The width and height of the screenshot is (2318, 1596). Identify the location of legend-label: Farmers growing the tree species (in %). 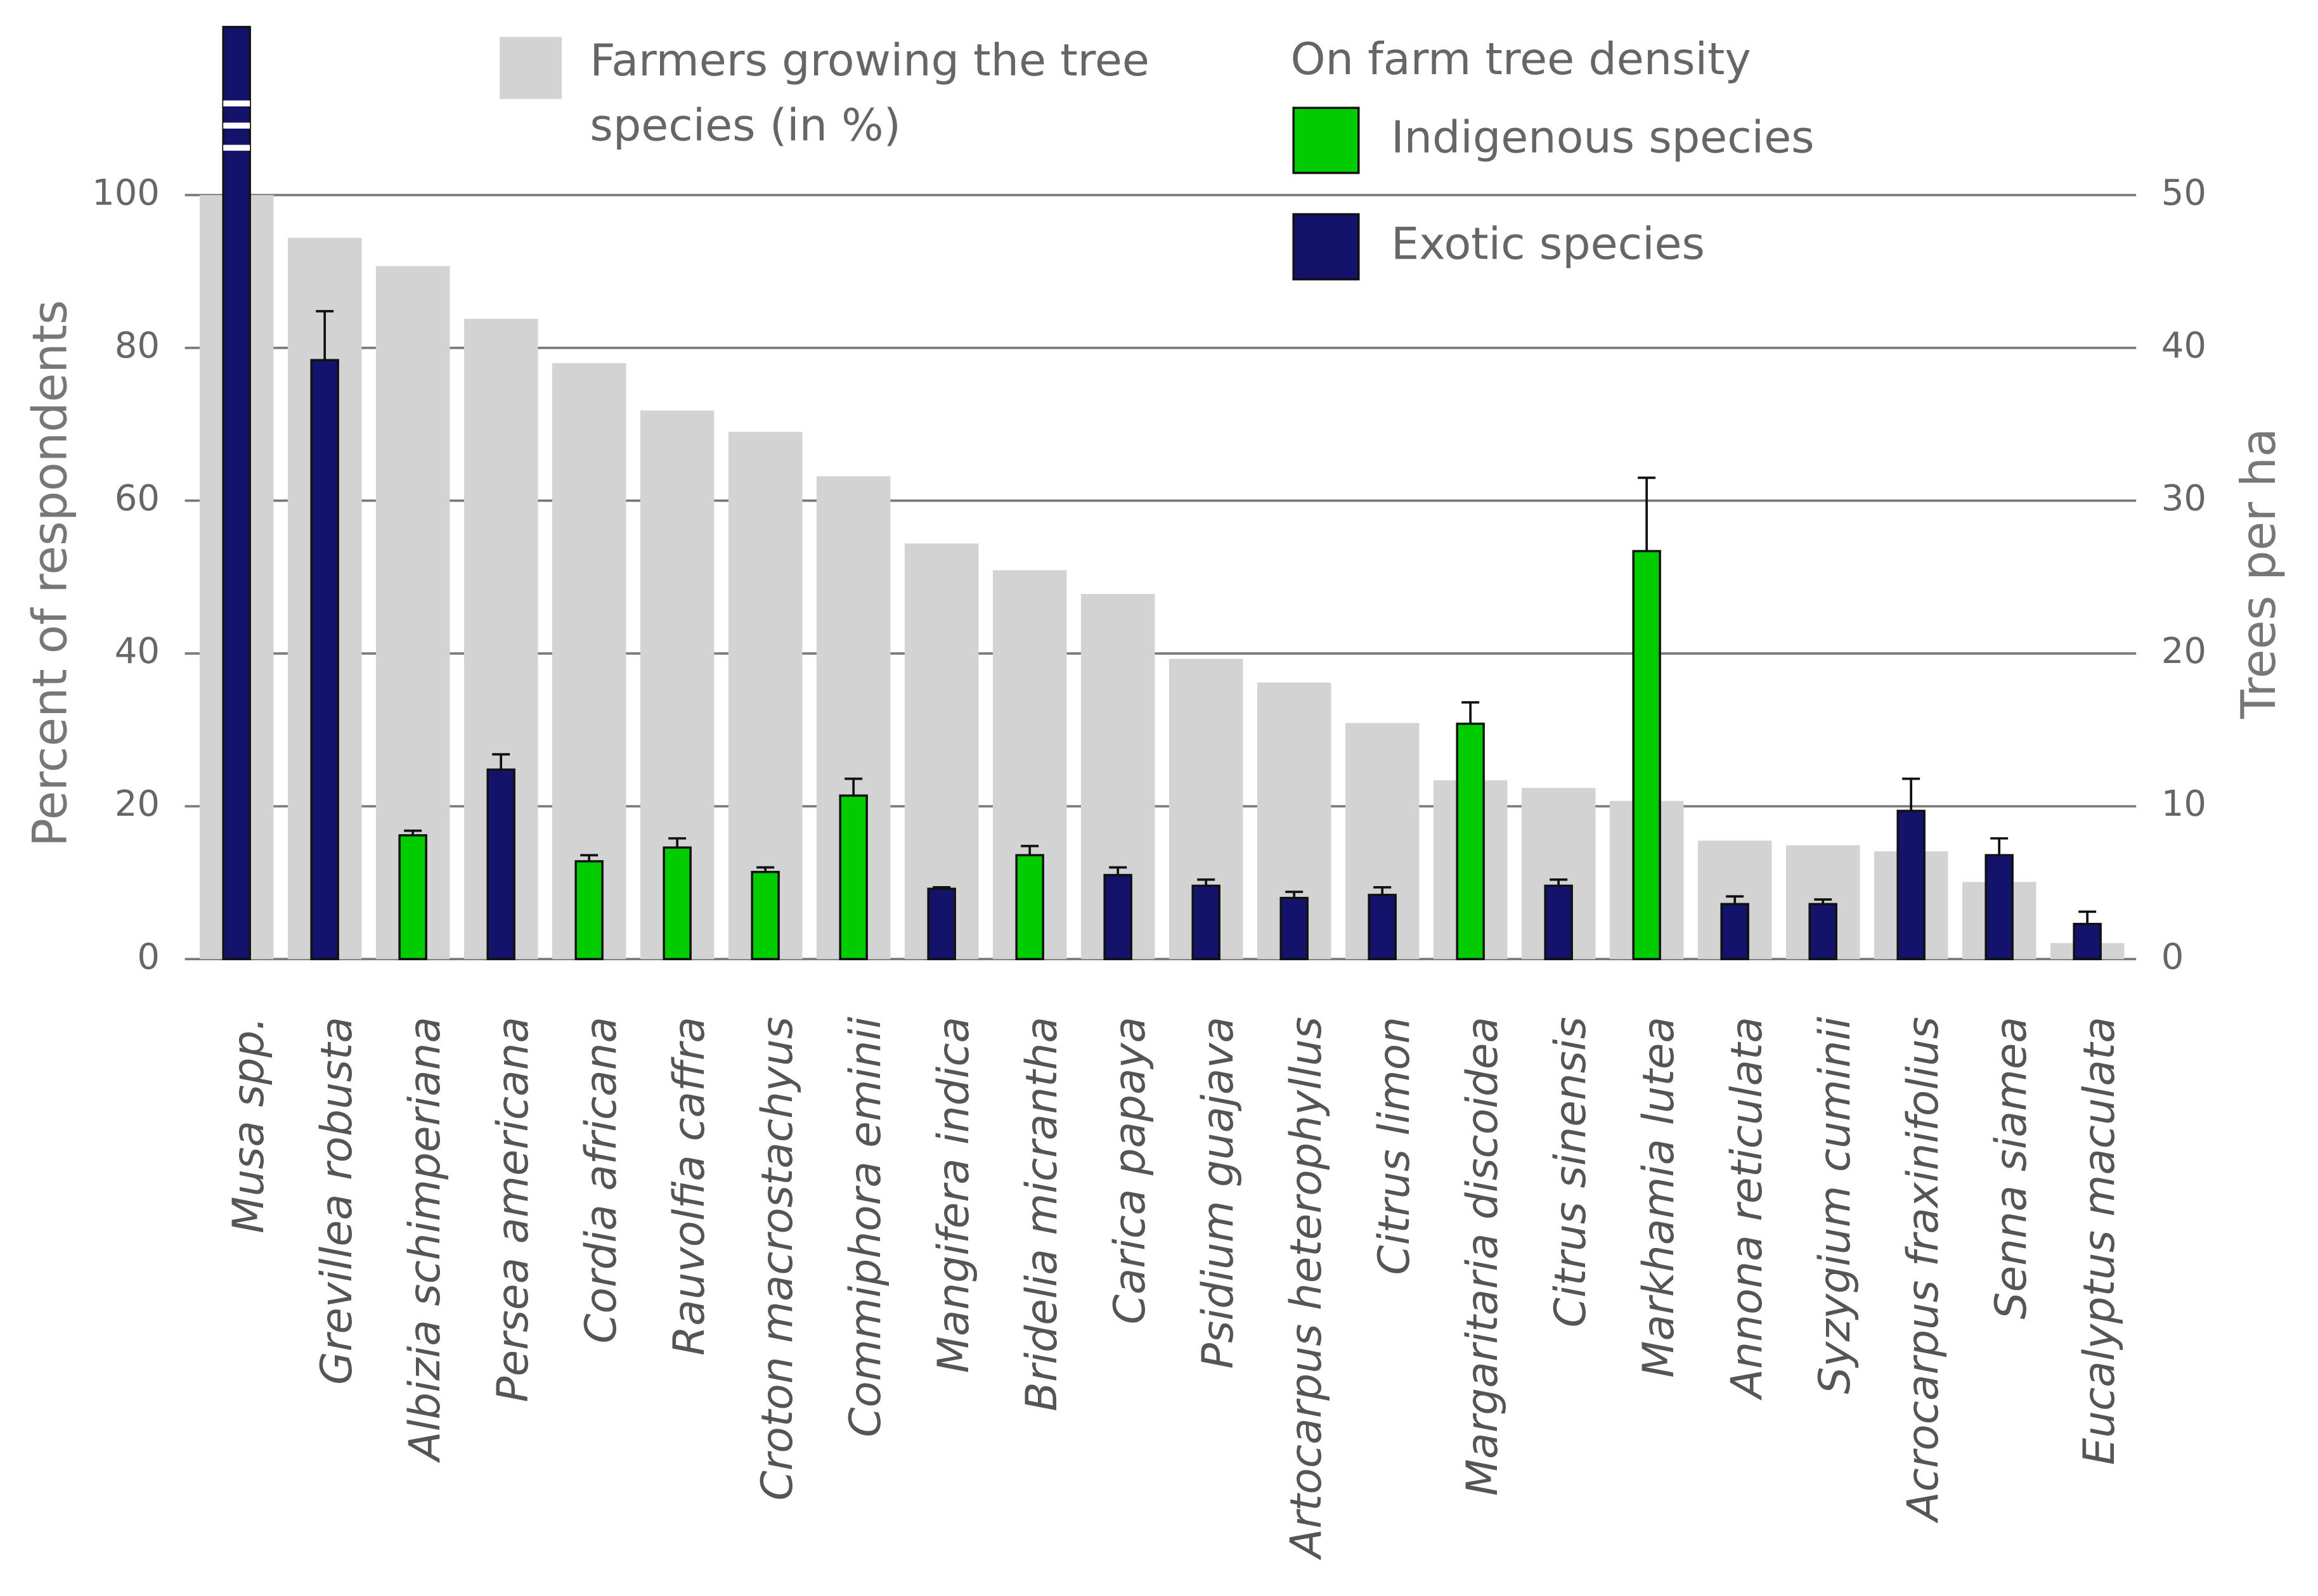
(869, 94).